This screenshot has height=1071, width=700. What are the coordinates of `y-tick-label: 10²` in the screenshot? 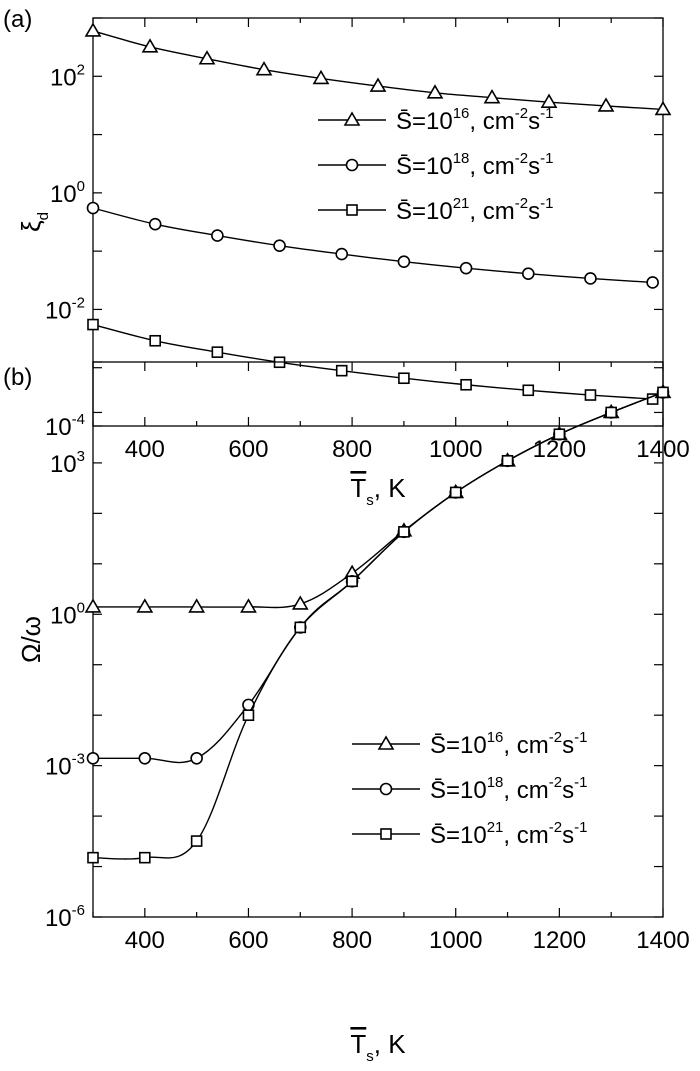 It's located at (67, 76).